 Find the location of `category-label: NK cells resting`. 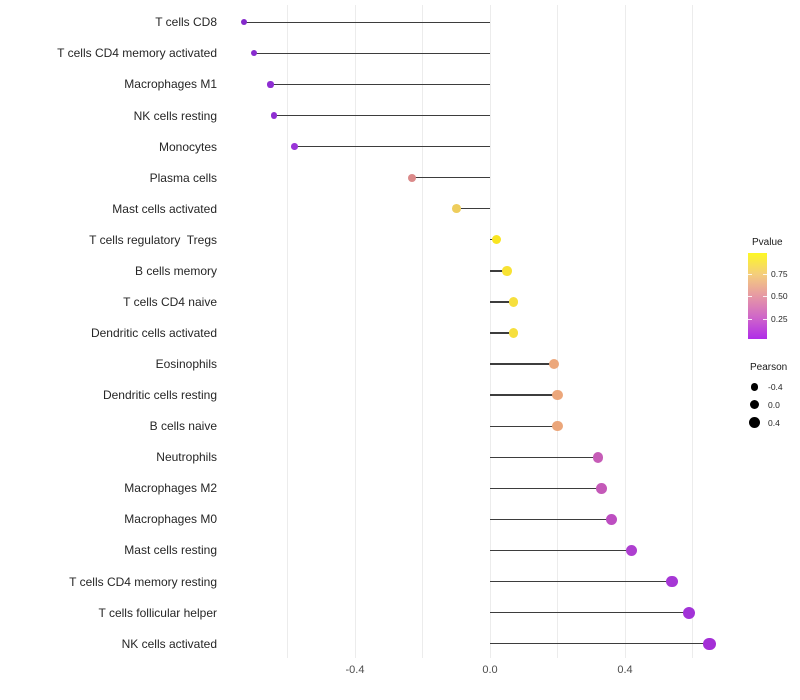

category-label: NK cells resting is located at coordinates (175, 115).